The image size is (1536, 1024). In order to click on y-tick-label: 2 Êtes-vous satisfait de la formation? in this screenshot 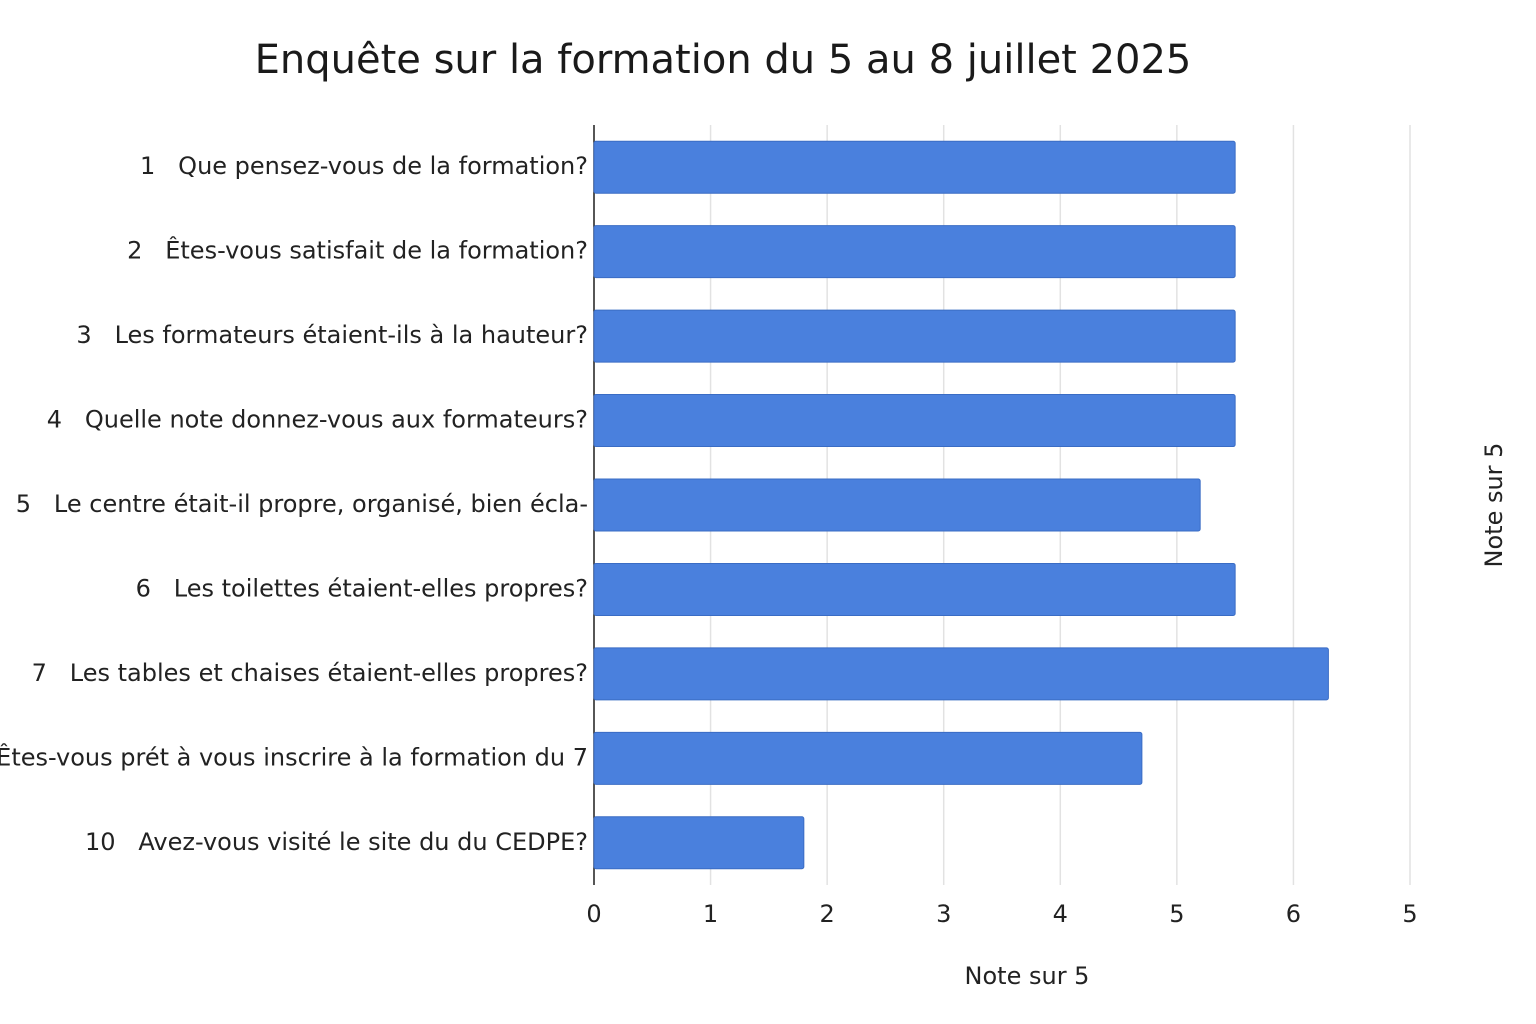, I will do `click(357, 250)`.